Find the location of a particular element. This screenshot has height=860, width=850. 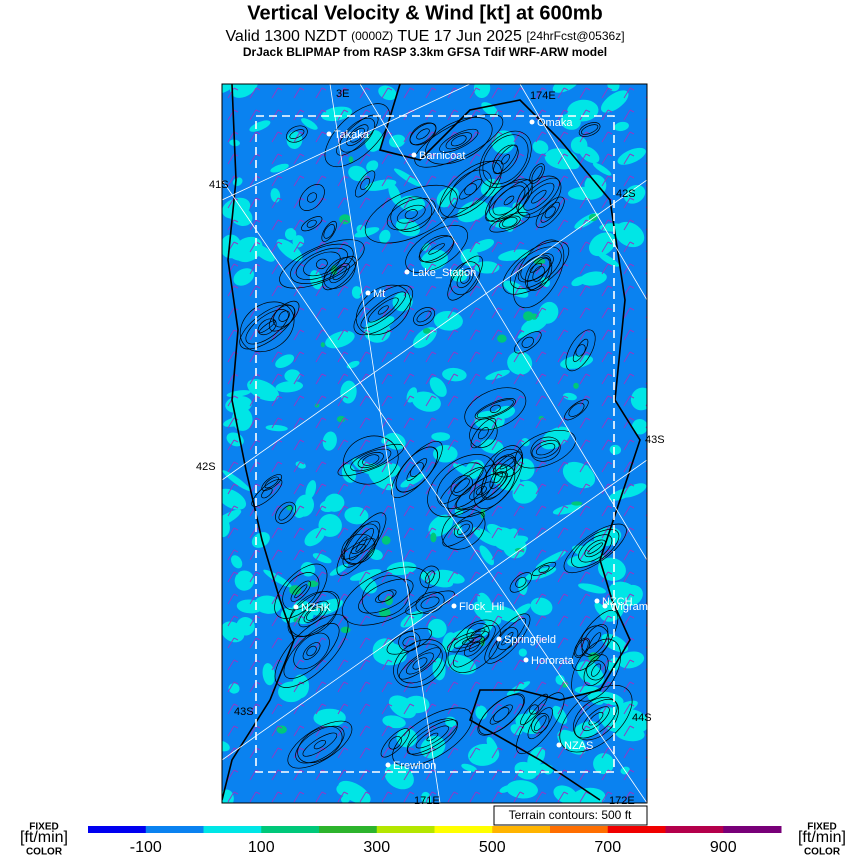

place-marker is located at coordinates (454, 606).